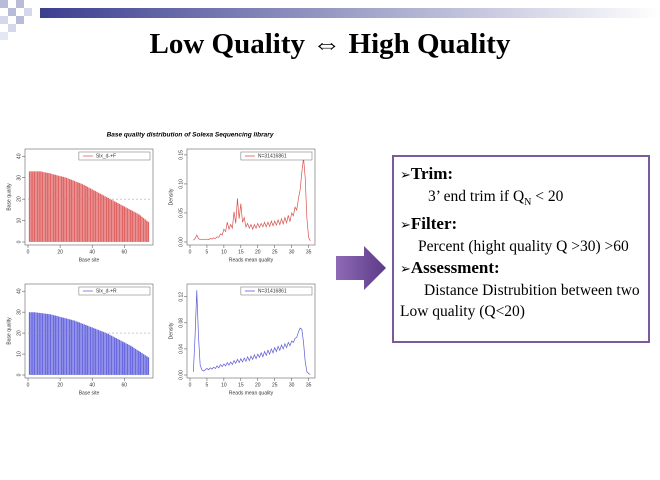 The height and width of the screenshot is (480, 660). I want to click on x-tick-label: 0, so click(190, 385).